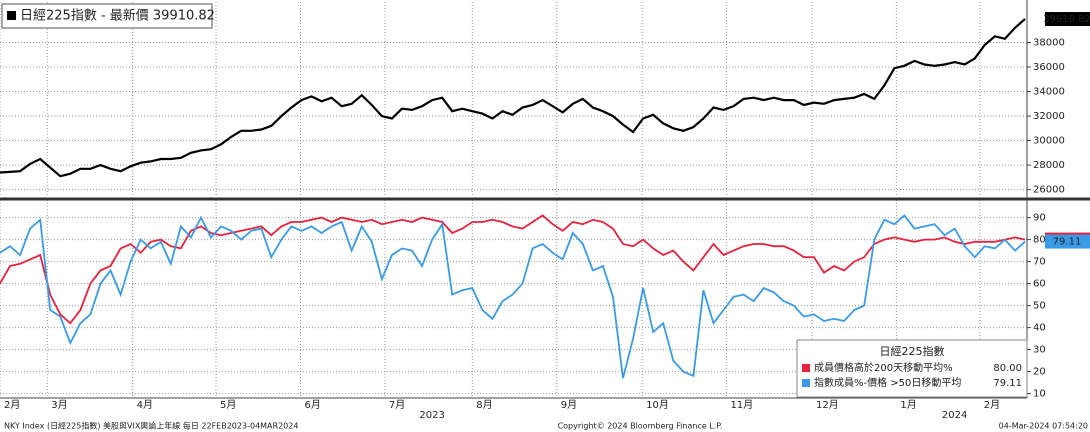  Describe the element at coordinates (312, 405) in the screenshot. I see `x-tick-label: 6月` at that location.